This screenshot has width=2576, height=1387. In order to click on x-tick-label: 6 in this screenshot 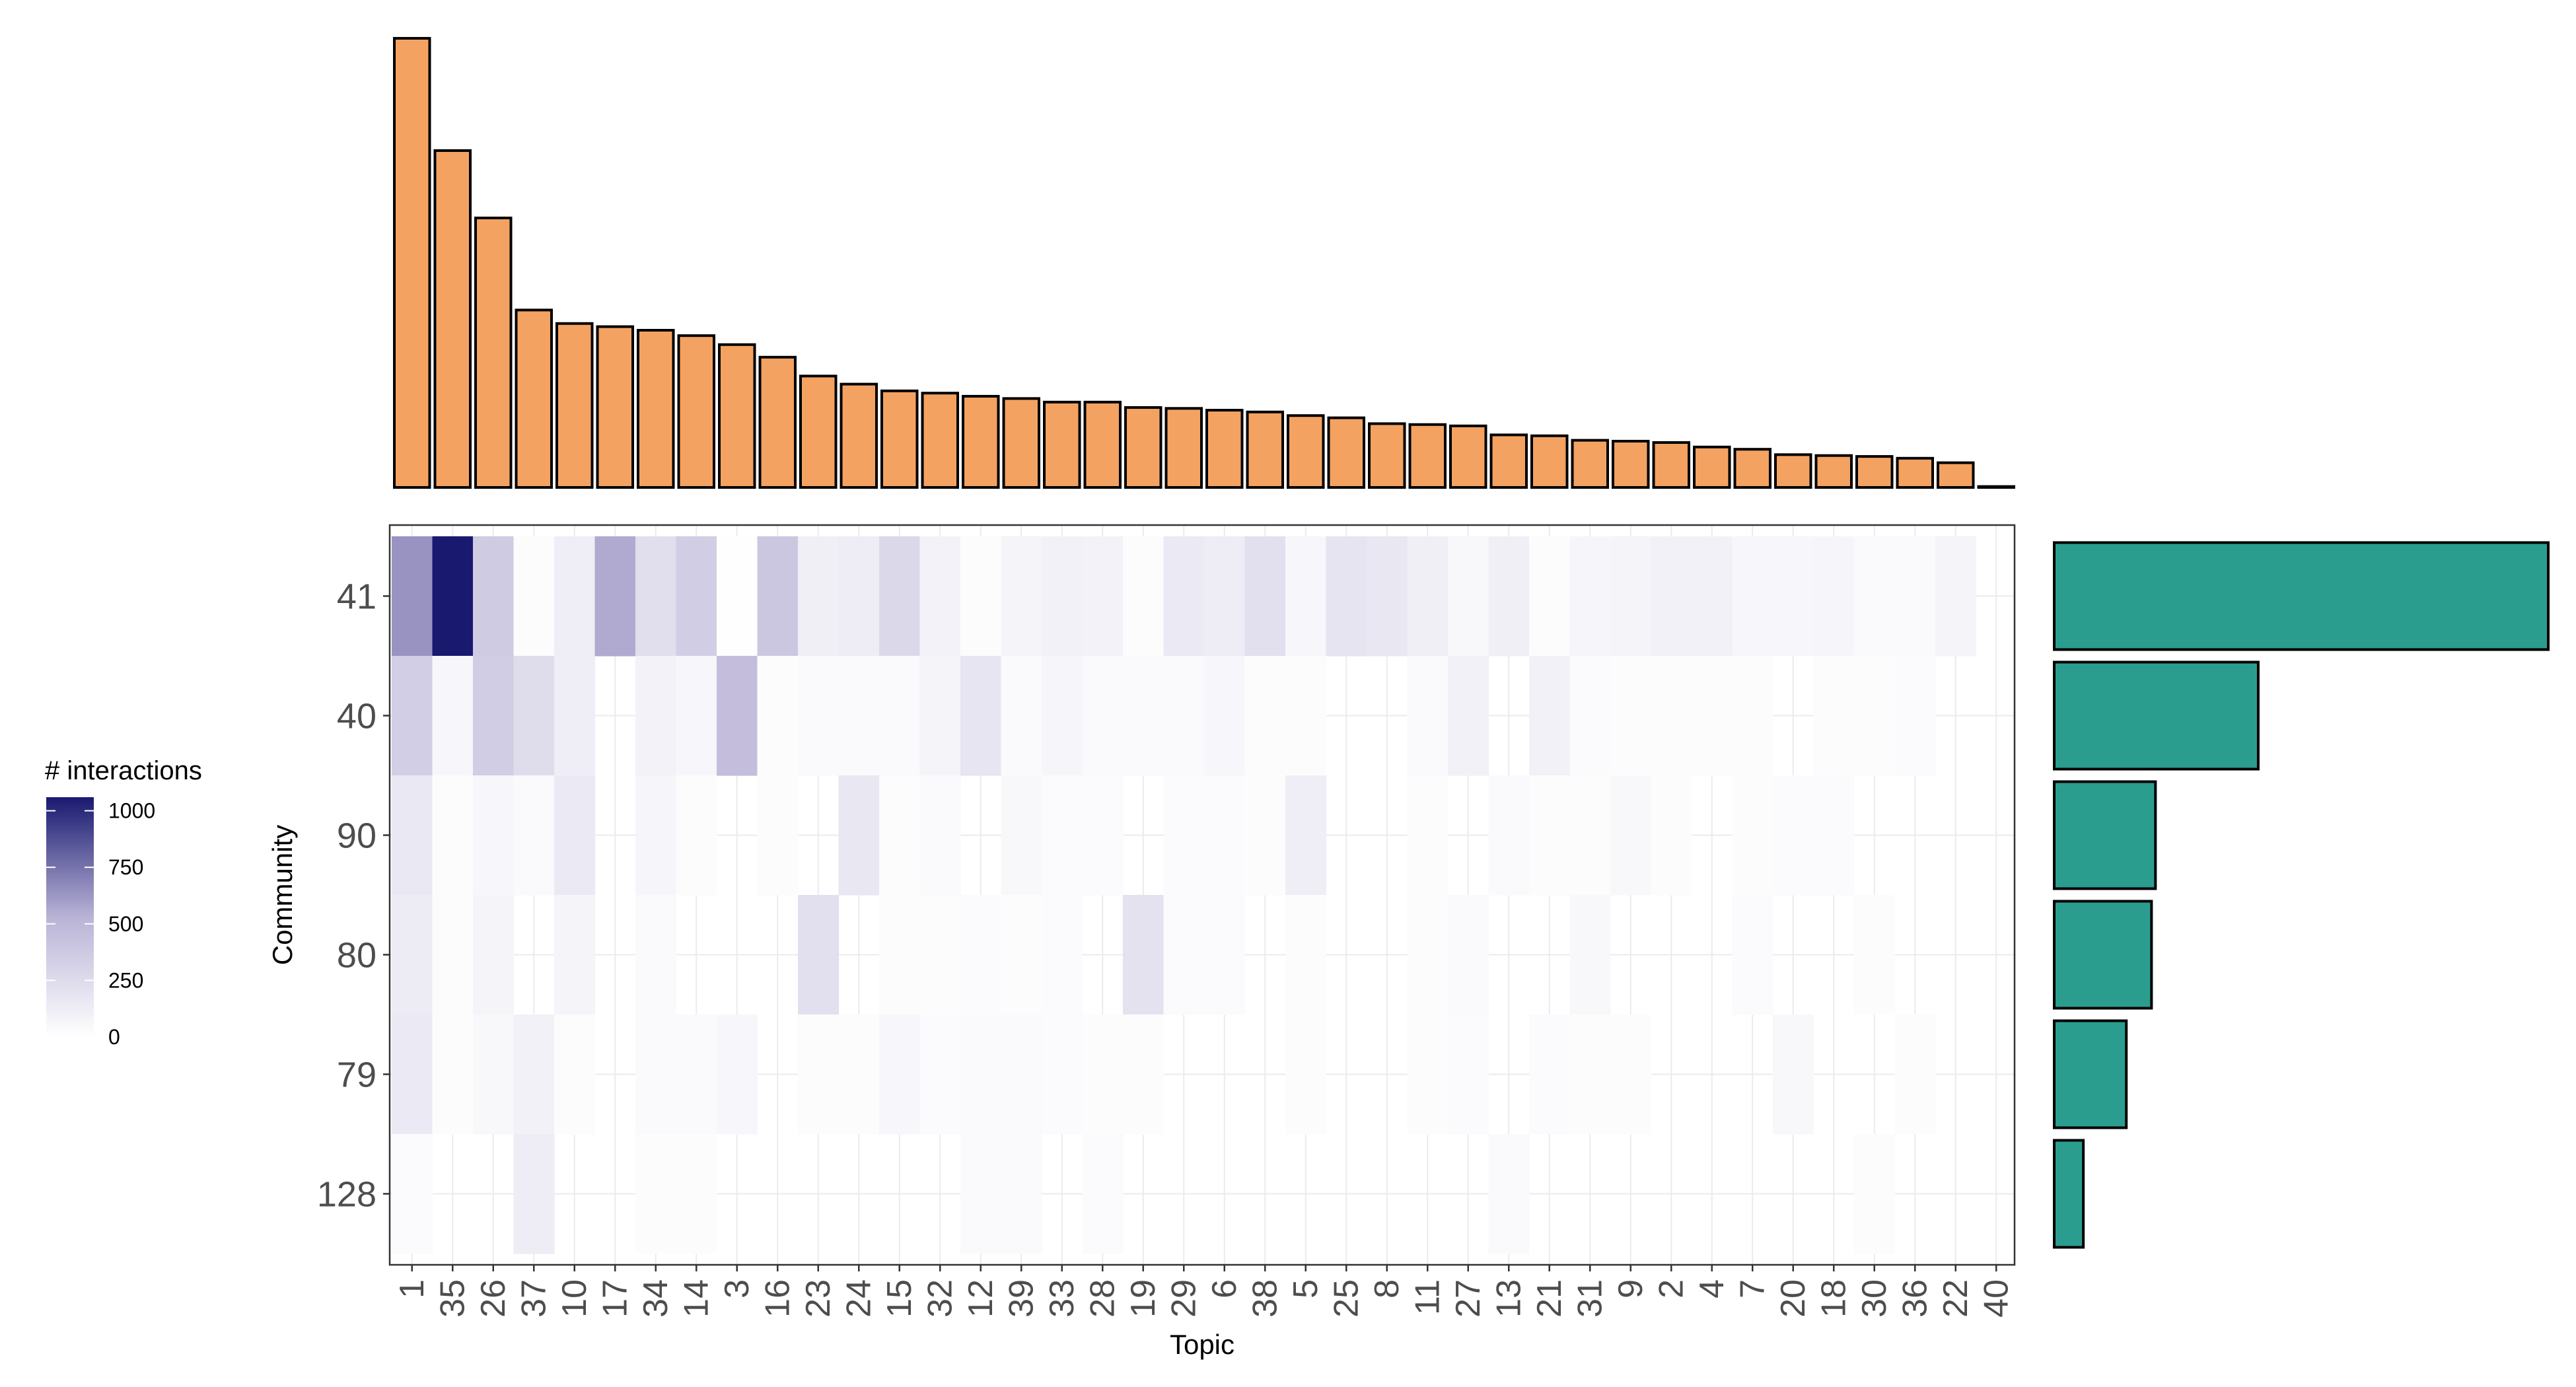, I will do `click(1225, 1288)`.